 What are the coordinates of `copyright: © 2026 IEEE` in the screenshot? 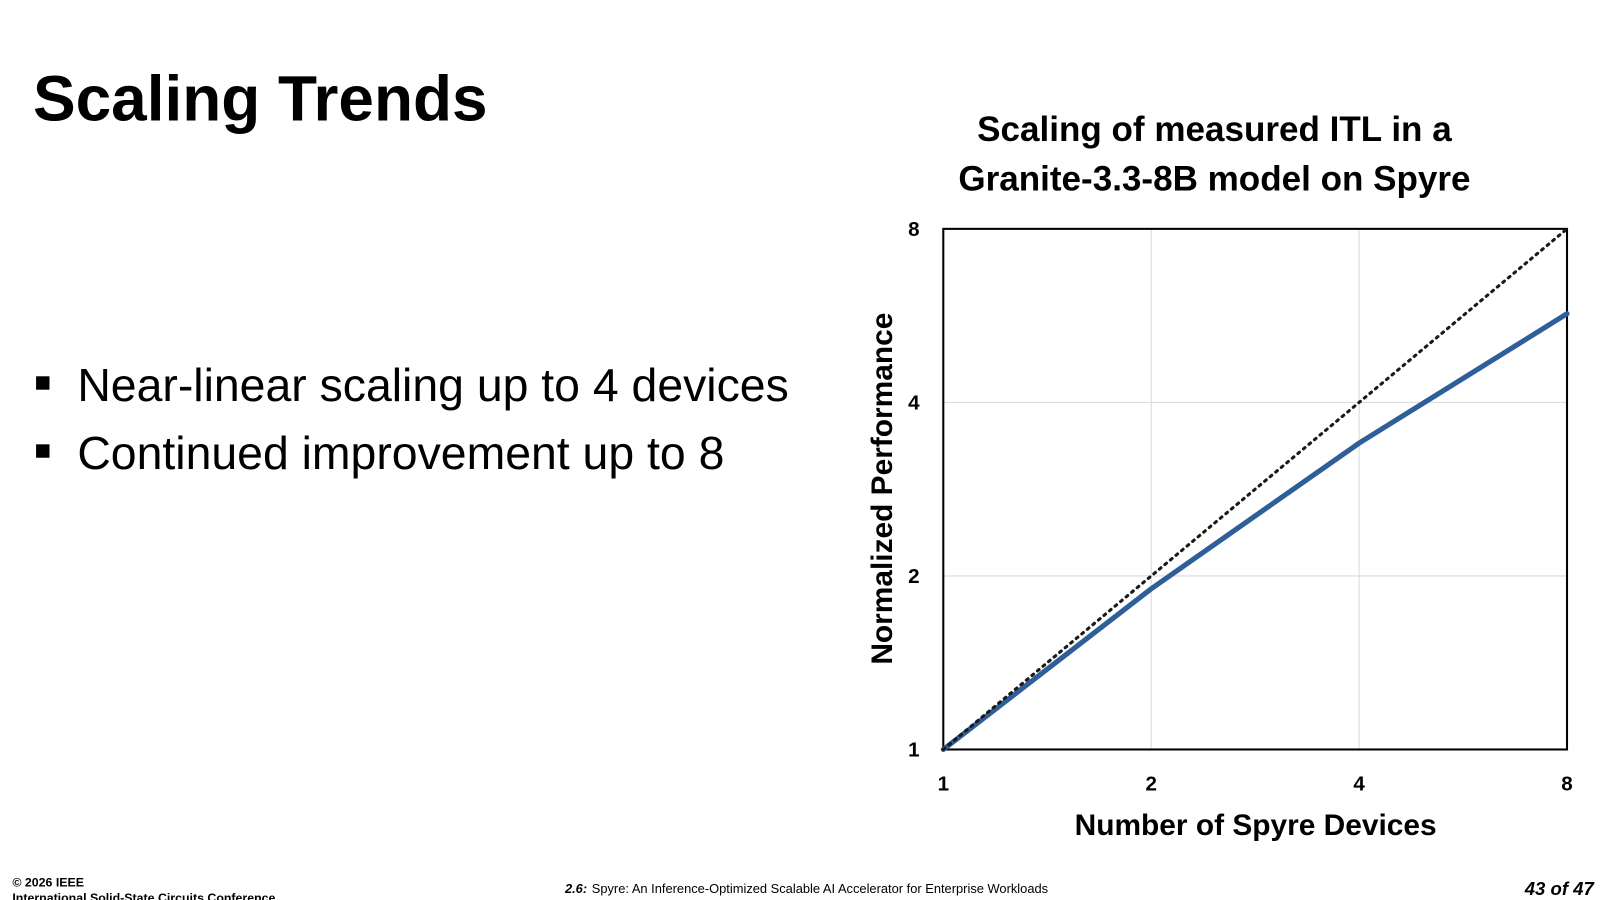 It's located at (48, 883).